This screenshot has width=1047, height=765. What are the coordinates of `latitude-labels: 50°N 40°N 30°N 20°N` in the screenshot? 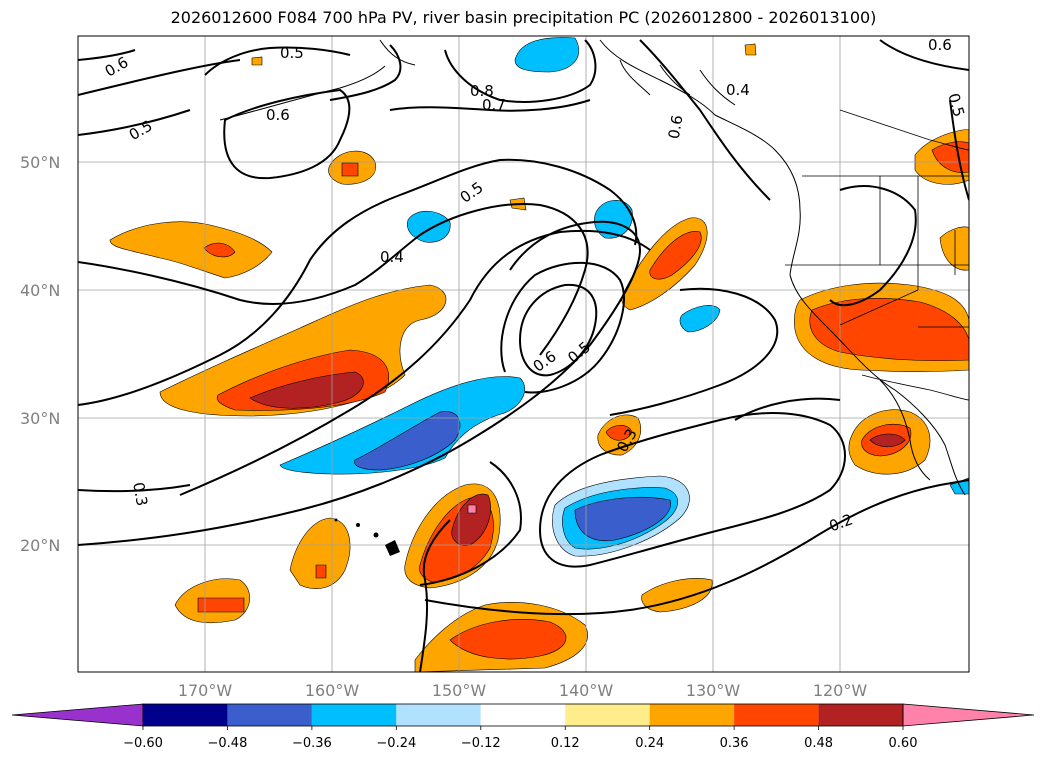 It's located at (40, 354).